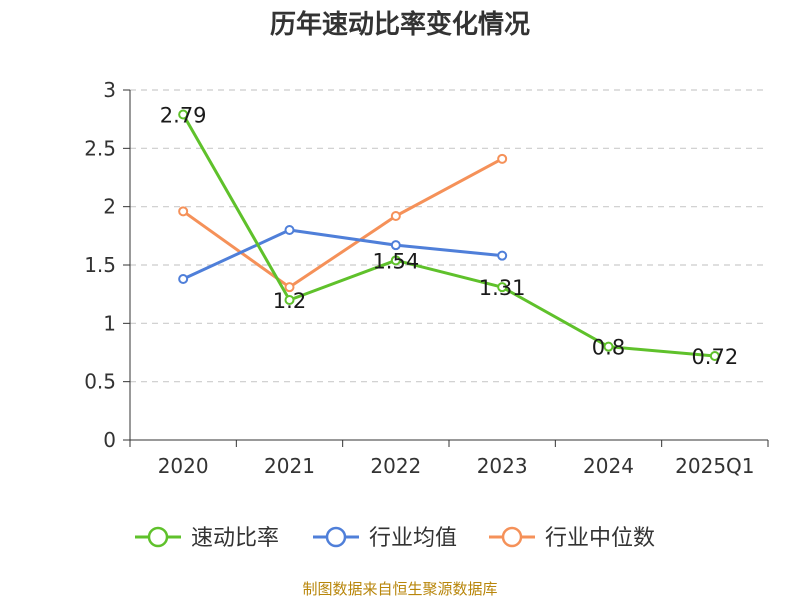  Describe the element at coordinates (109, 207) in the screenshot. I see `y-tick-label: 2` at that location.